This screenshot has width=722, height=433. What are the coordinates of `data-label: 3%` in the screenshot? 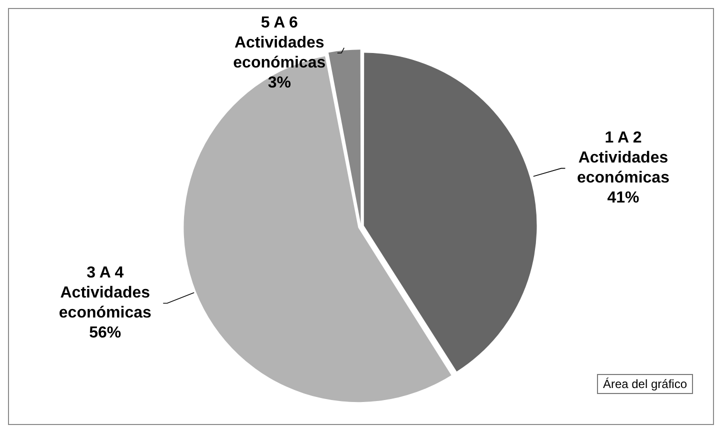 It's located at (279, 83).